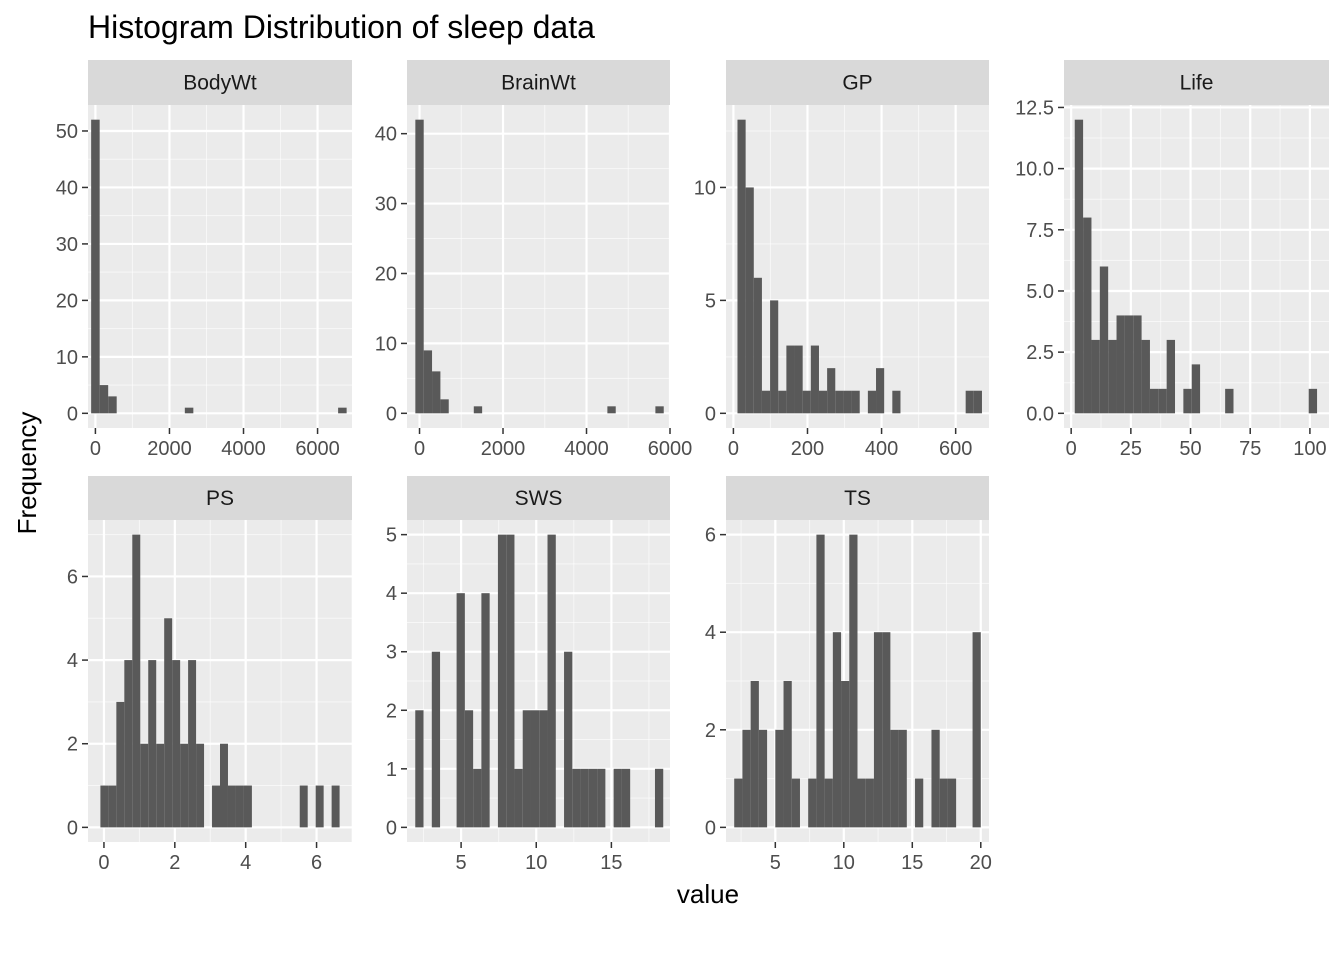 Image resolution: width=1344 pixels, height=960 pixels. What do you see at coordinates (586, 449) in the screenshot?
I see `x-tick-label: 4000` at bounding box center [586, 449].